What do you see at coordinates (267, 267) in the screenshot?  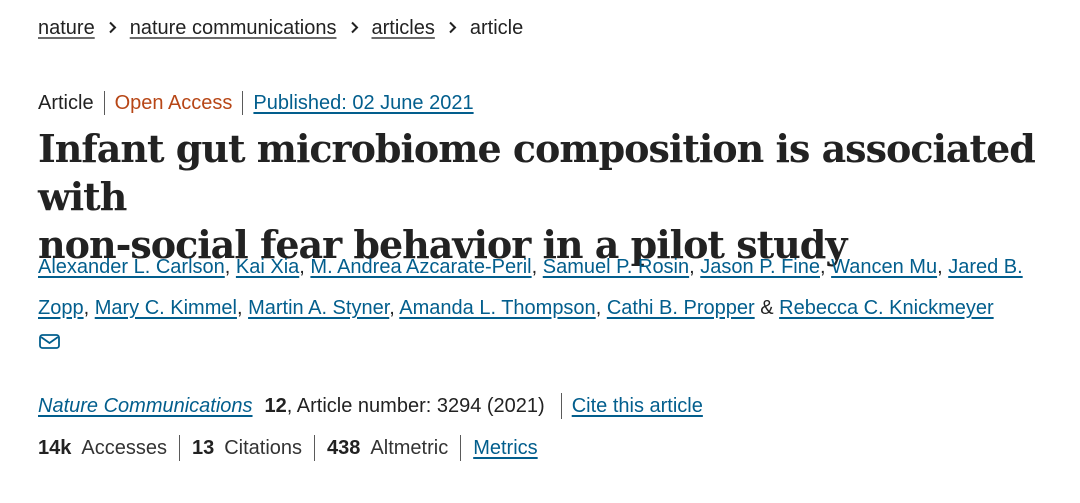 I see `author-link: Kai Xia` at bounding box center [267, 267].